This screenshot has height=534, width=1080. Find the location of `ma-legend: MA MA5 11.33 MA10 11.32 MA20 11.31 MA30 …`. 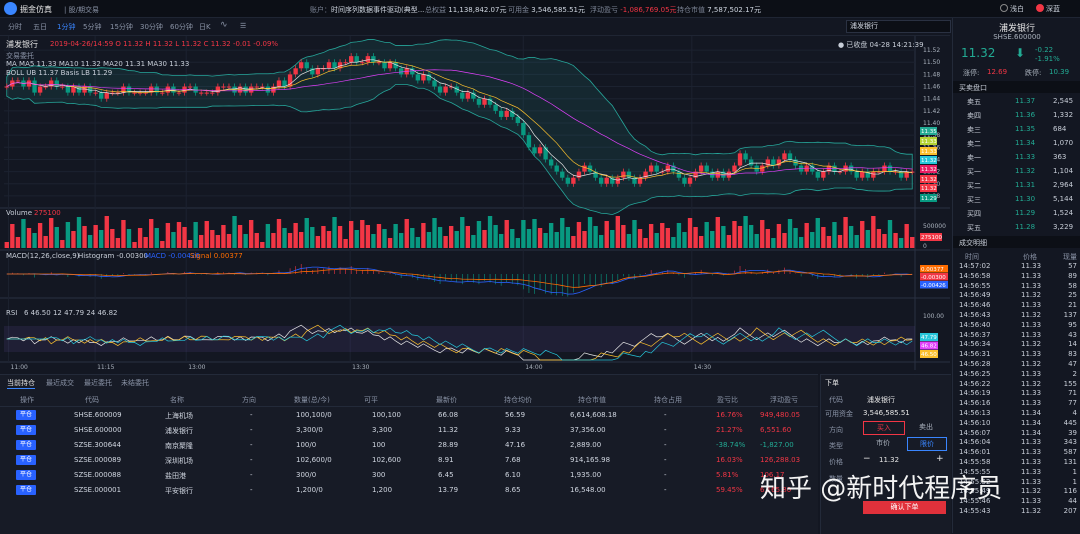

ma-legend: MA MA5 11.33 MA10 11.32 MA20 11.31 MA30 … is located at coordinates (98, 64).